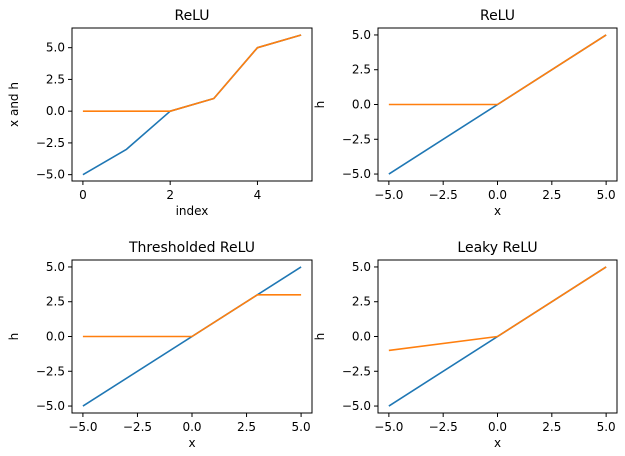  Describe the element at coordinates (192, 211) in the screenshot. I see `x-axis-label: index` at that location.